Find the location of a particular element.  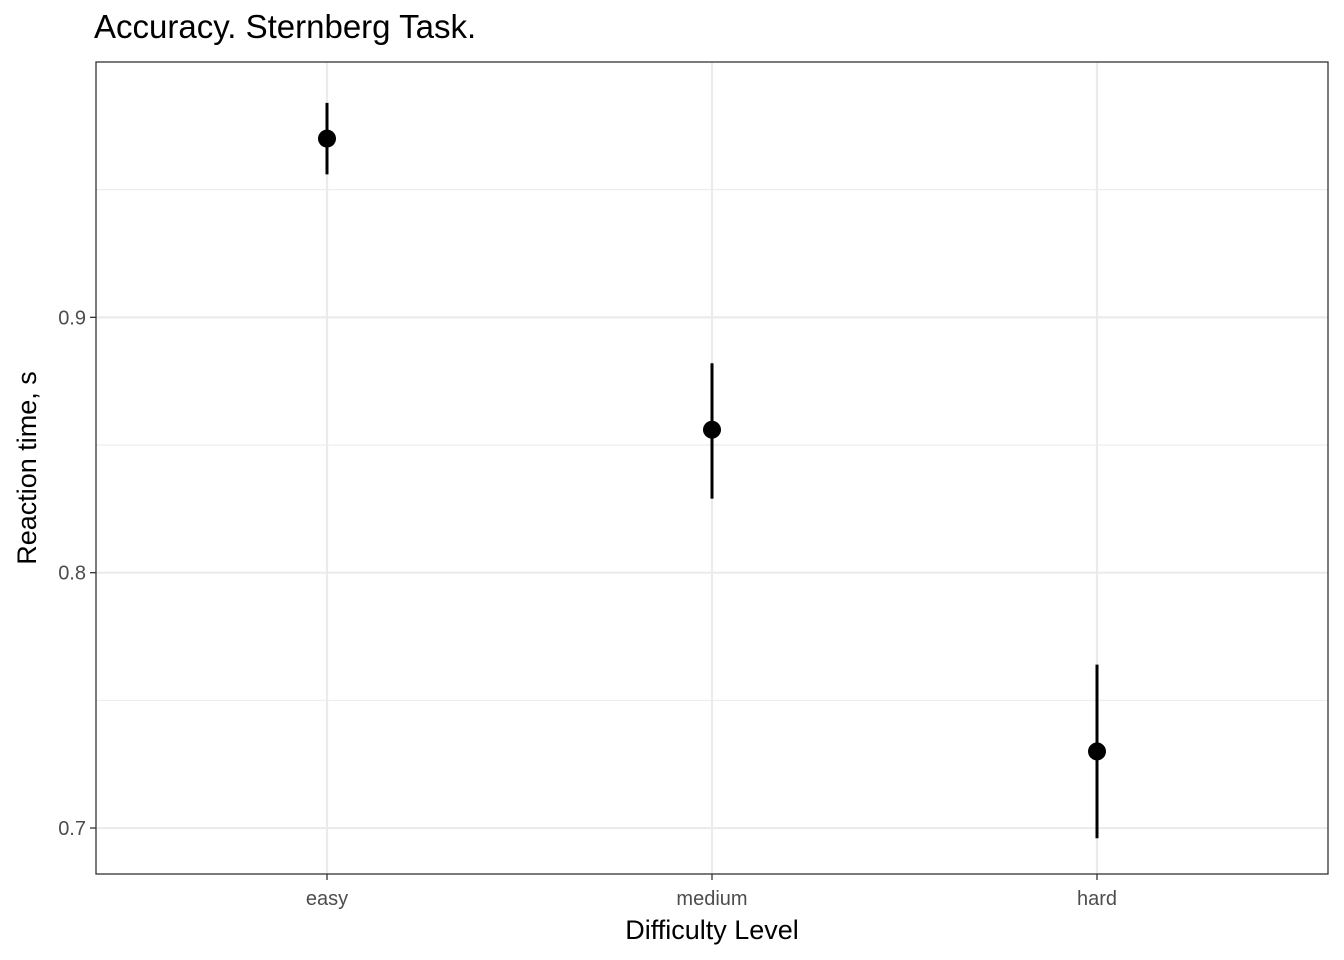

chart-title: Accuracy. Sternberg Task. is located at coordinates (285, 26).